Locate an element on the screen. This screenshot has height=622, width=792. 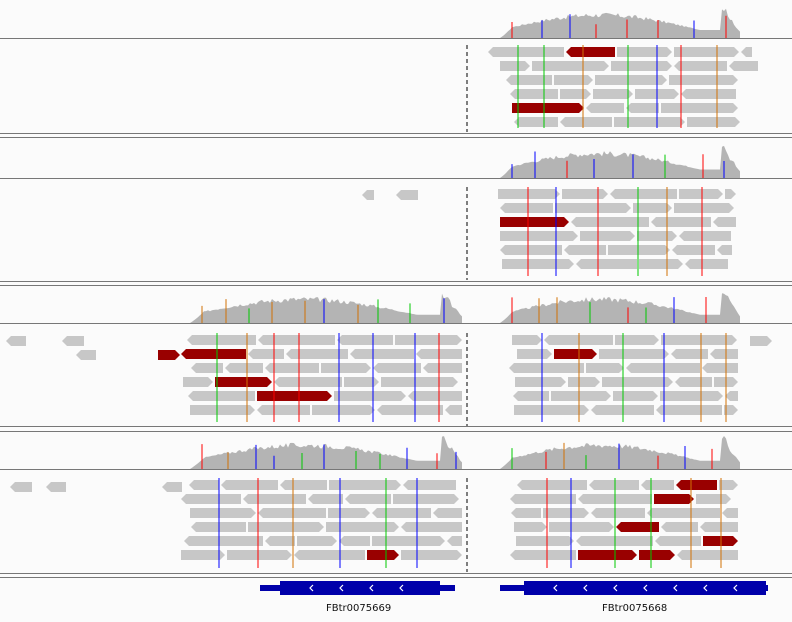
coverage-track is located at coordinates (620, 23).